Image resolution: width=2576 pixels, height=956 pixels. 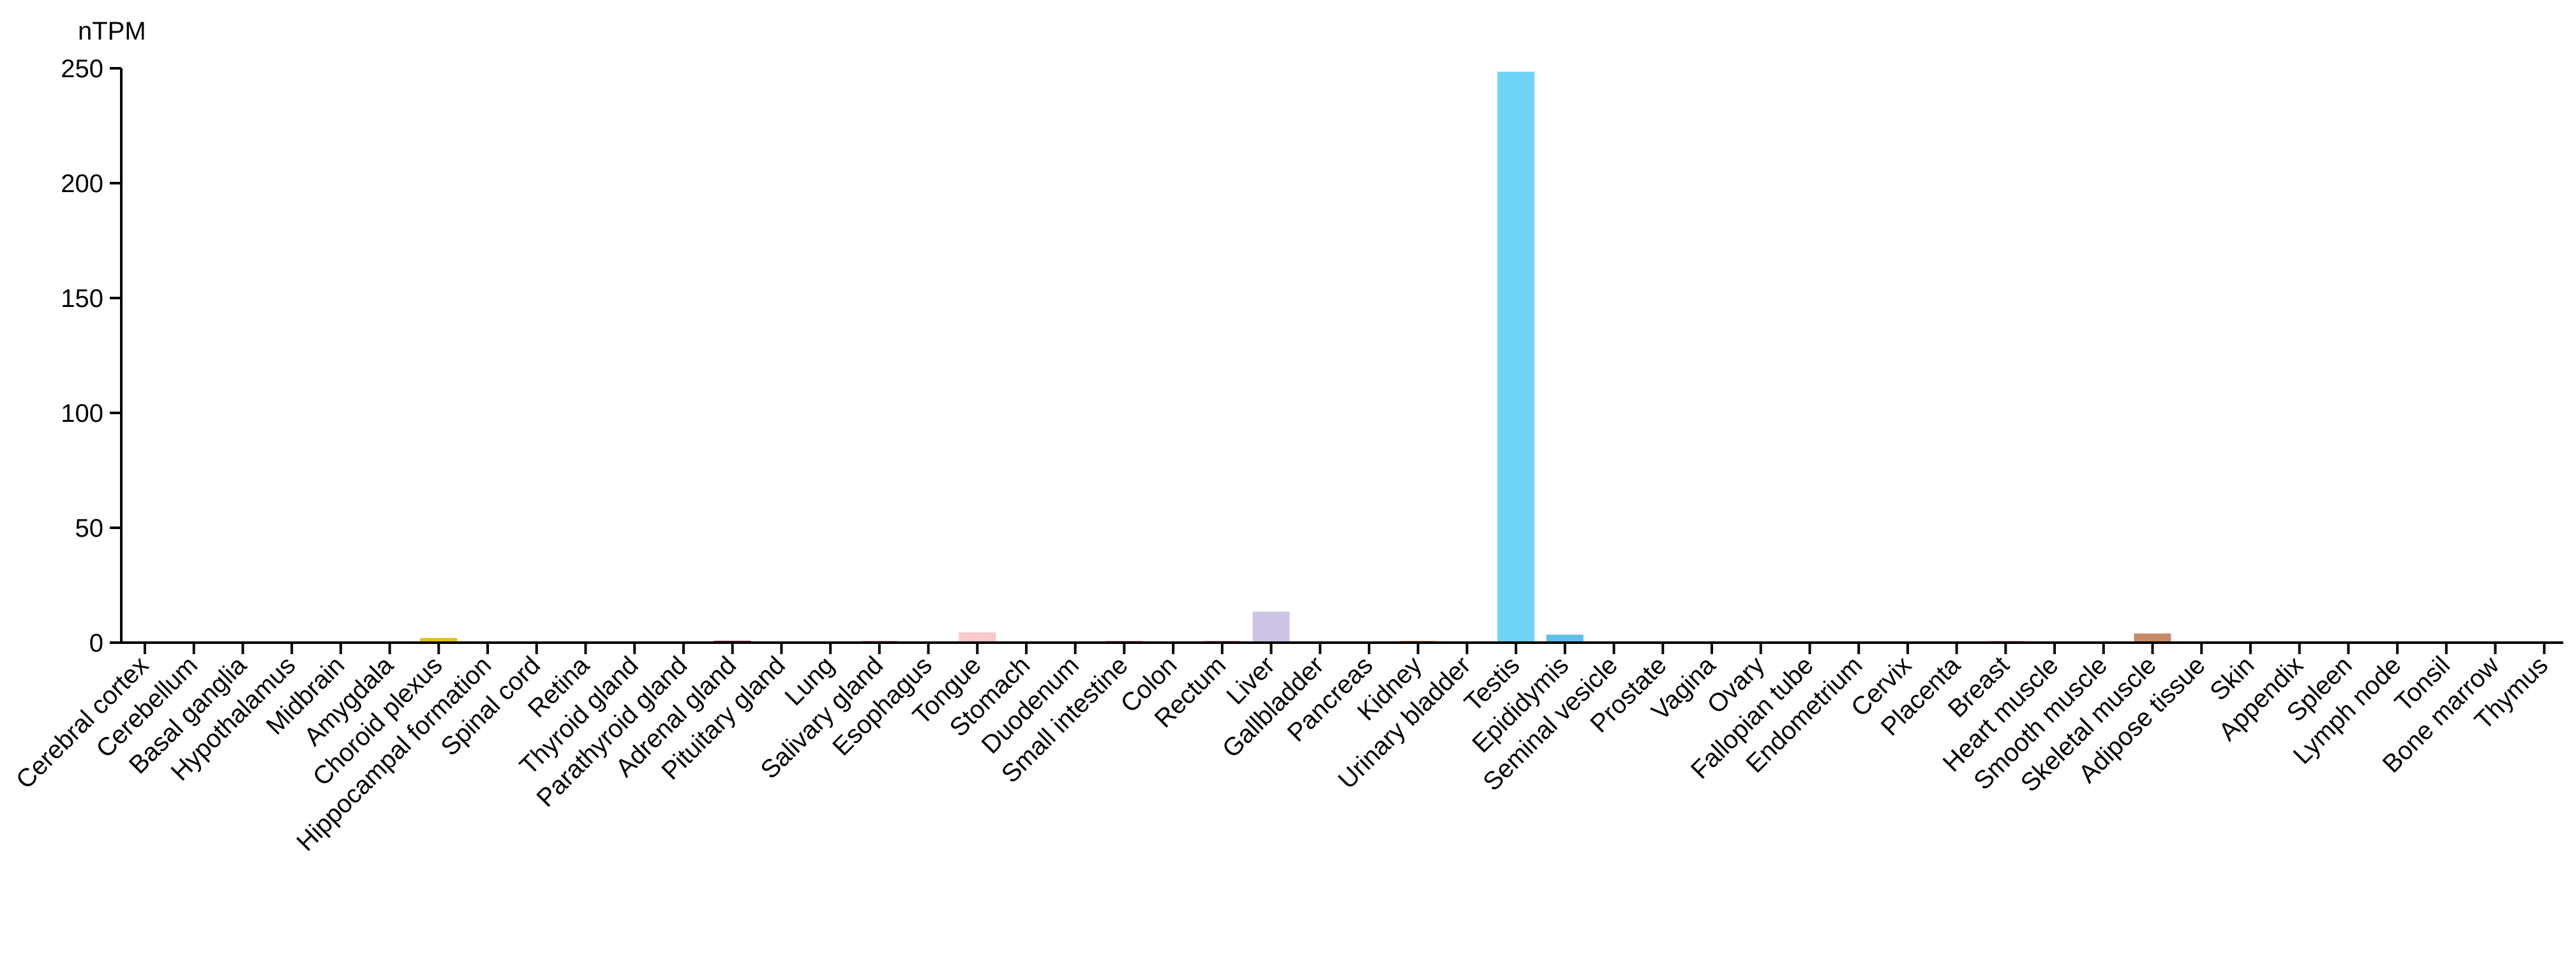 What do you see at coordinates (91, 356) in the screenshot?
I see `y-axis-ticks: 0 50 100 150 200 250` at bounding box center [91, 356].